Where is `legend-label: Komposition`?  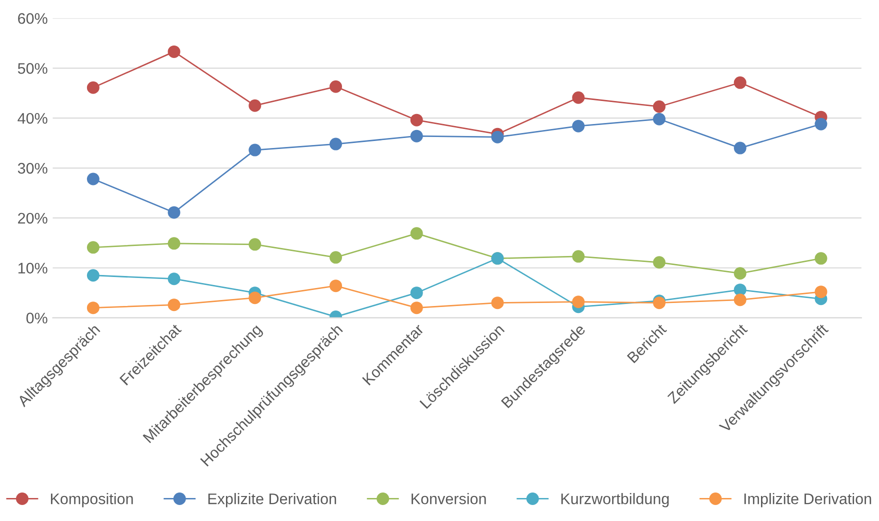 legend-label: Komposition is located at coordinates (91, 500).